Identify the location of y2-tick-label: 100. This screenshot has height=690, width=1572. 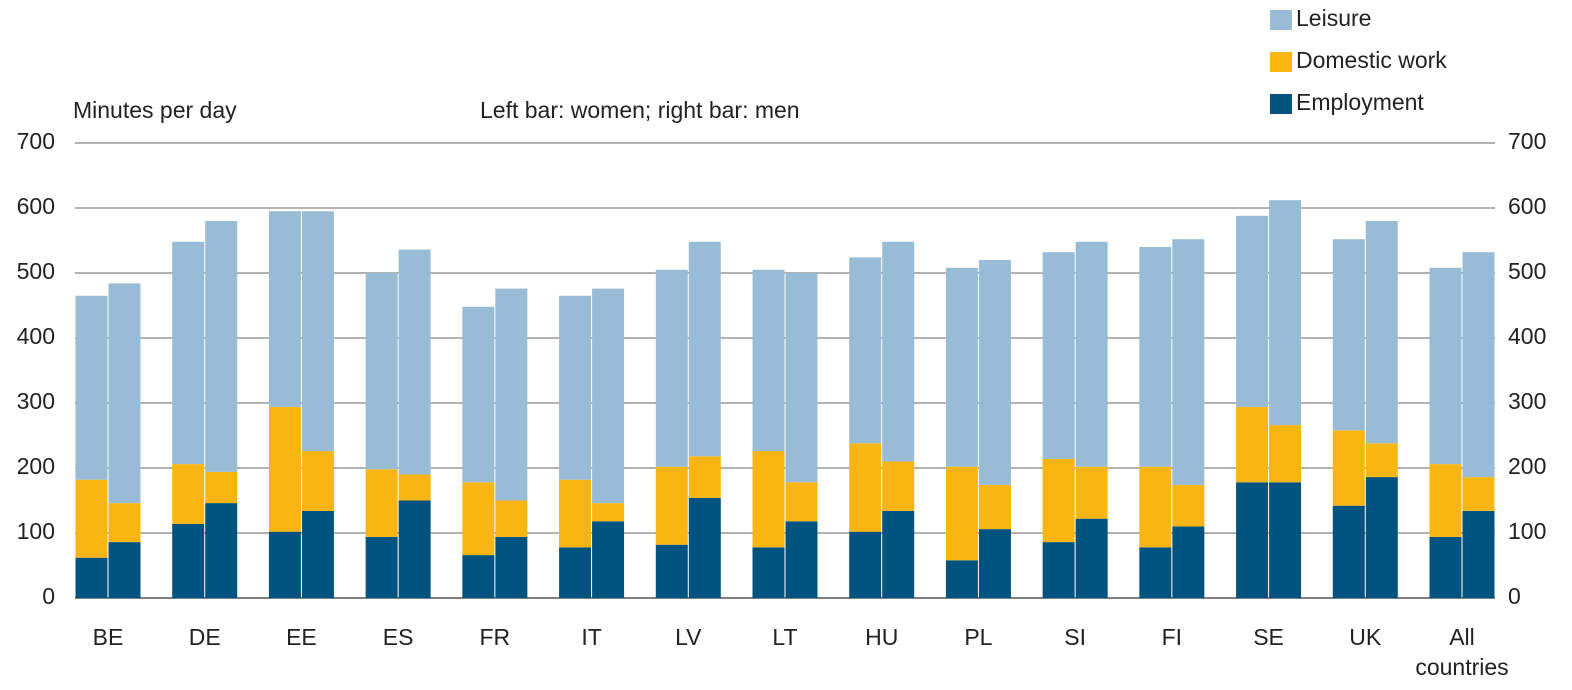
(1527, 531).